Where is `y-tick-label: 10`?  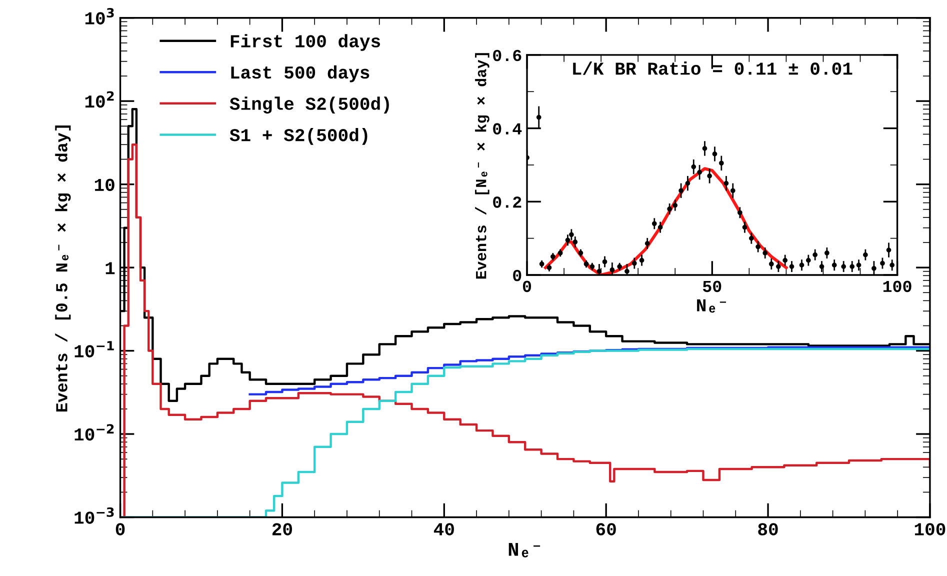 y-tick-label: 10 is located at coordinates (104, 185).